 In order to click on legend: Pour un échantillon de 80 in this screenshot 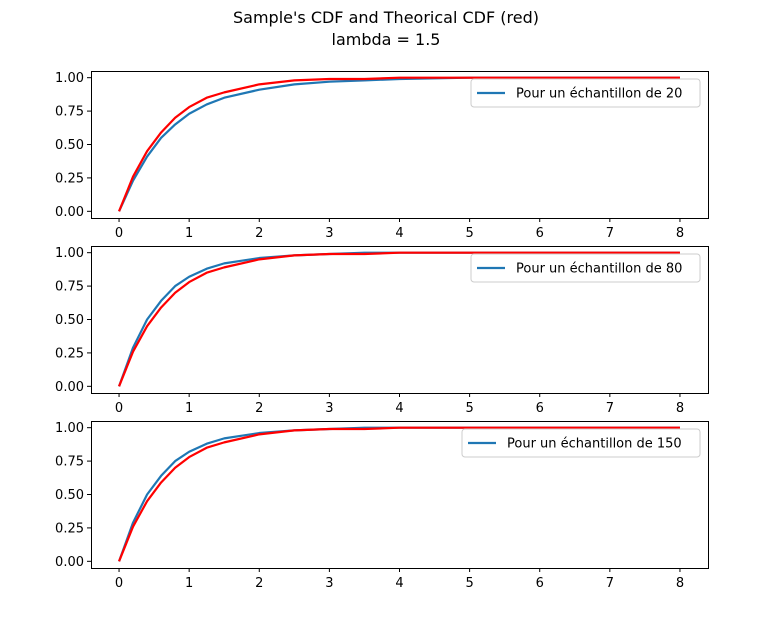, I will do `click(585, 268)`.